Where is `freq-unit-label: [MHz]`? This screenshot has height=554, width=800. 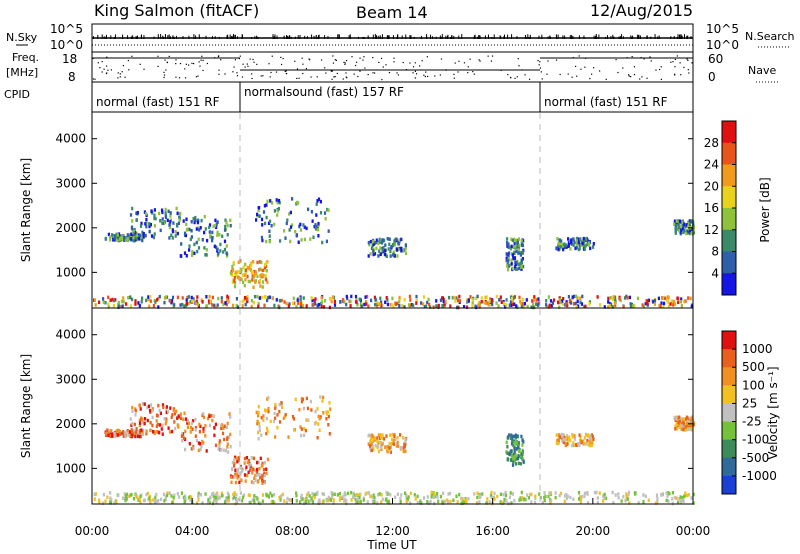 freq-unit-label: [MHz] is located at coordinates (22, 72).